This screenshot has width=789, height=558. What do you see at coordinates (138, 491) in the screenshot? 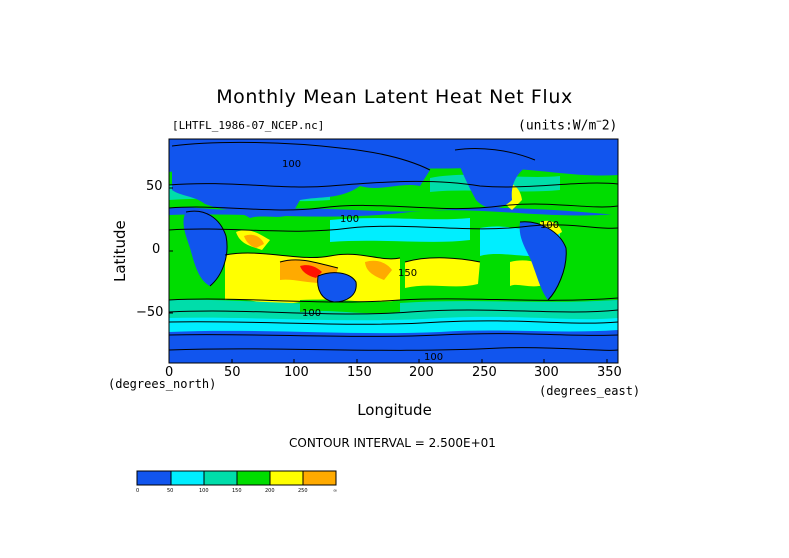
I see `colorbar-label: 0` at bounding box center [138, 491].